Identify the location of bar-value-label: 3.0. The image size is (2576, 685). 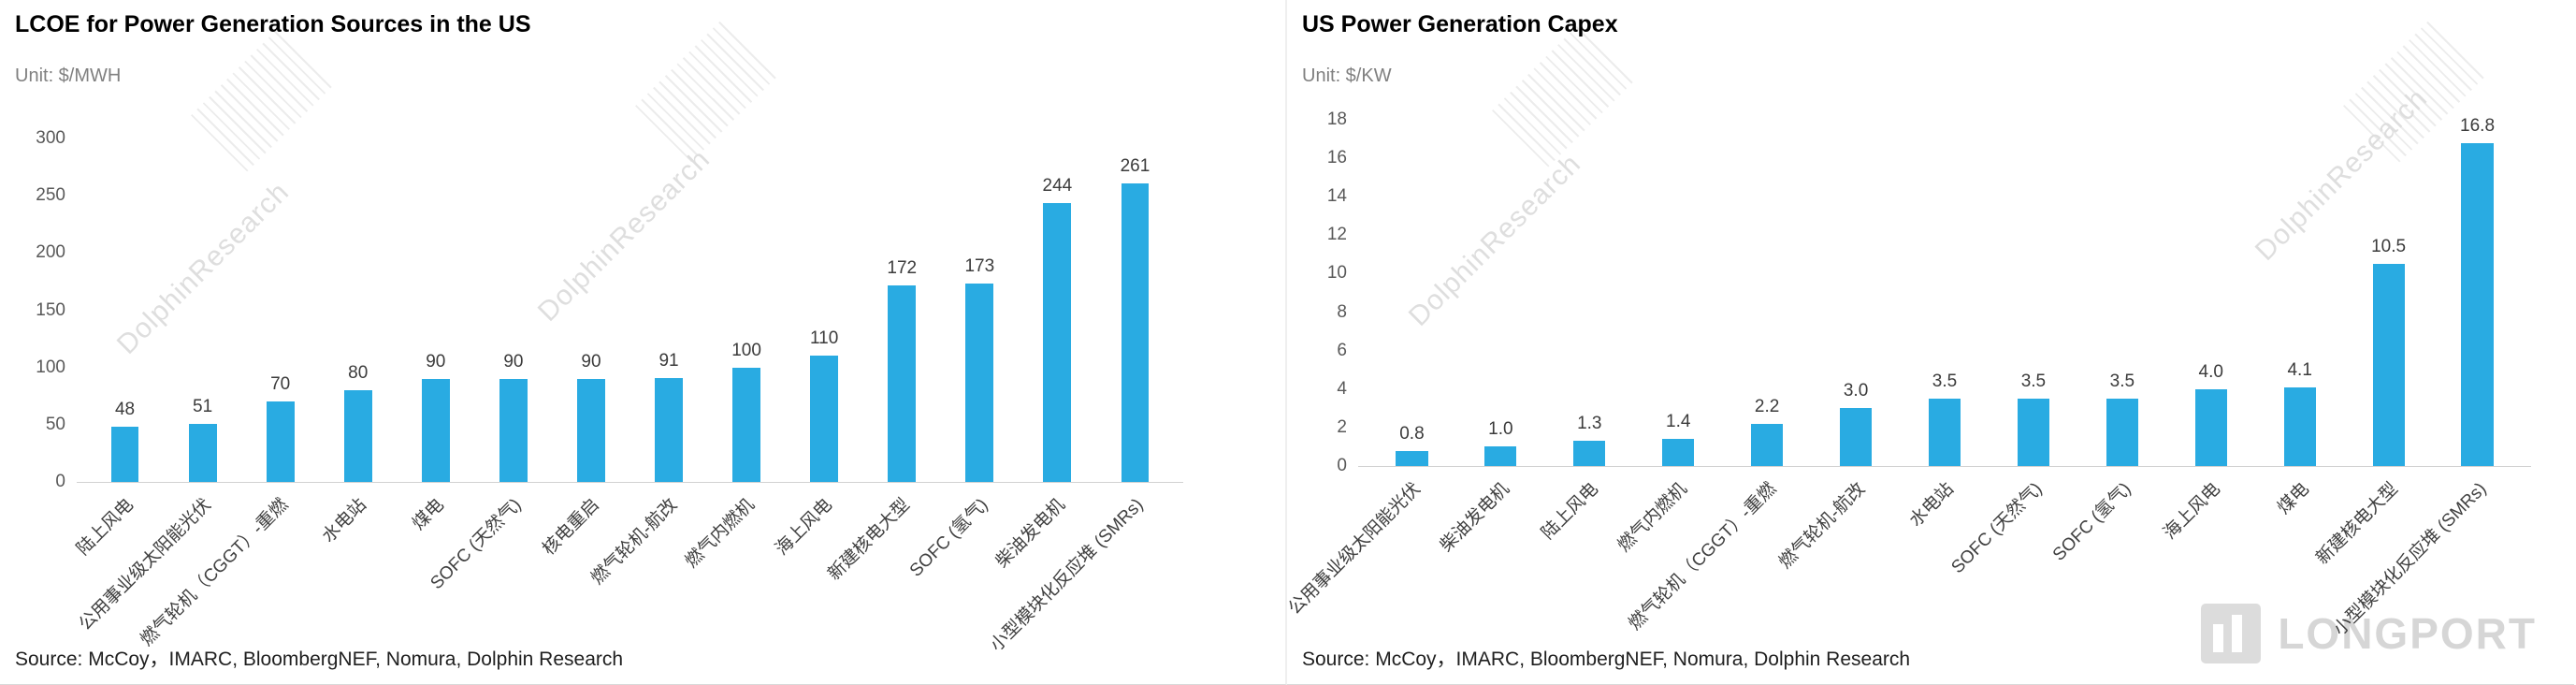
(1856, 391).